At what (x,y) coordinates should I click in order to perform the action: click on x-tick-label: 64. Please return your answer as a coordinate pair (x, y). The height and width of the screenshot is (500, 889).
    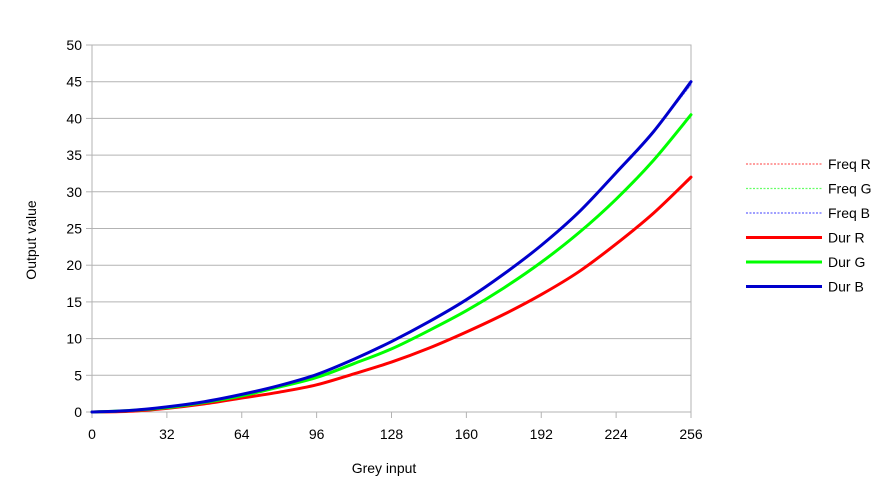
    Looking at the image, I should click on (242, 434).